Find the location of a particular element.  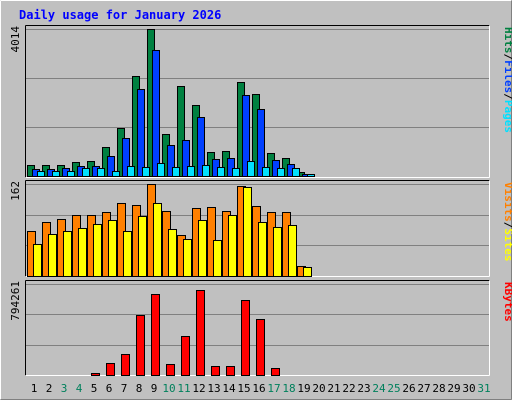

x-tick-label-day-27: 27 is located at coordinates (423, 388).